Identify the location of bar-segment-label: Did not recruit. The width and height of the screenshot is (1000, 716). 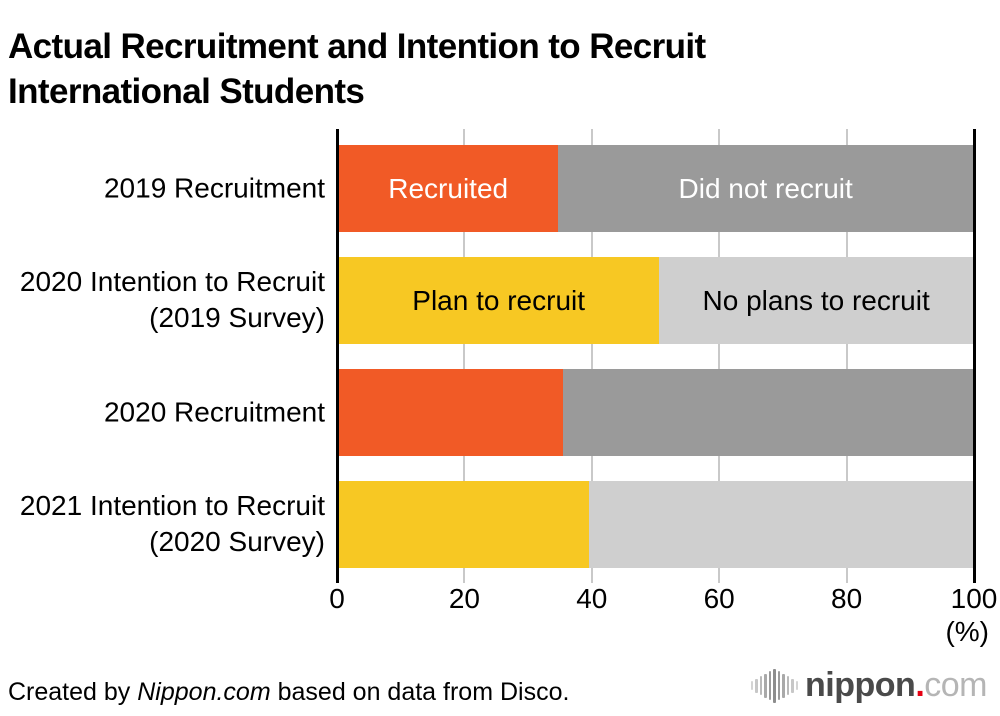
(765, 188).